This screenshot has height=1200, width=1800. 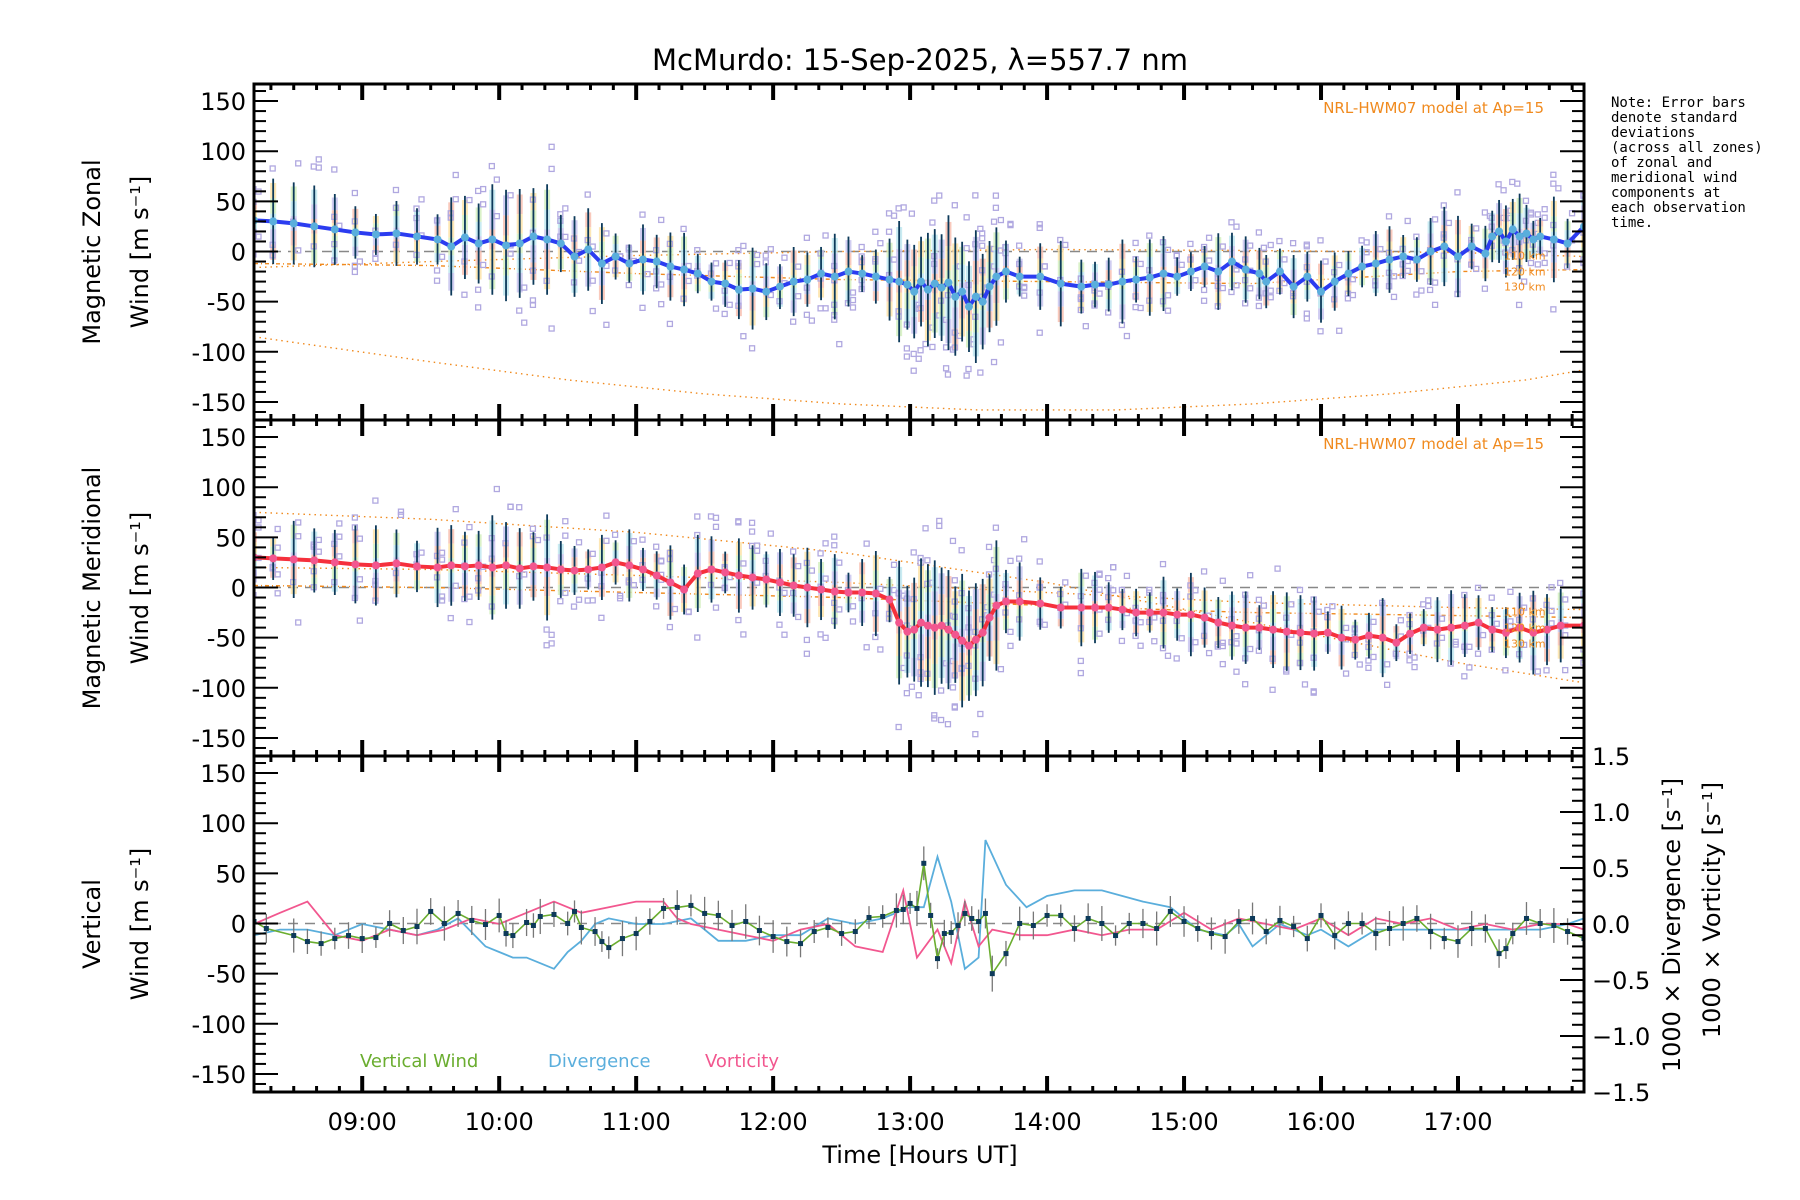 I want to click on y-tick-label: -50, so click(x=226, y=639).